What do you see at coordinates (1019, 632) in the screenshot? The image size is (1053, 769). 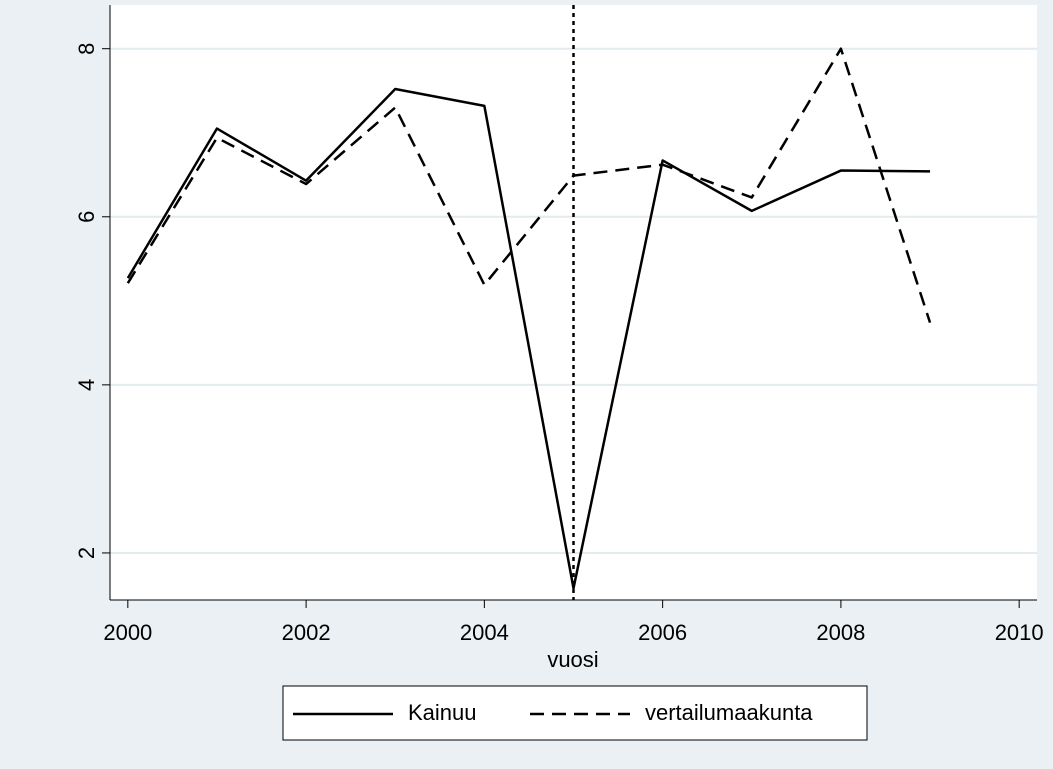 I see `x-tick-label: 2010` at bounding box center [1019, 632].